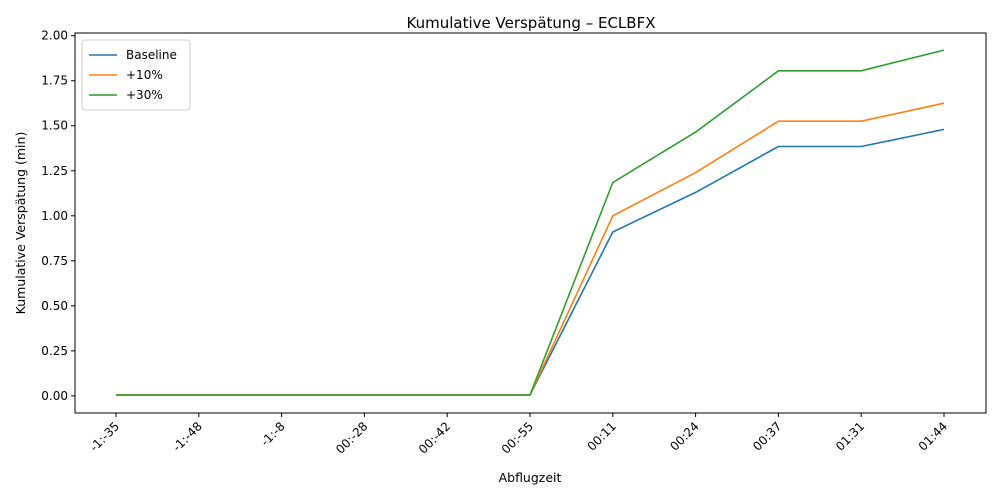  Describe the element at coordinates (54, 36) in the screenshot. I see `y-tick-label: 2.00` at that location.